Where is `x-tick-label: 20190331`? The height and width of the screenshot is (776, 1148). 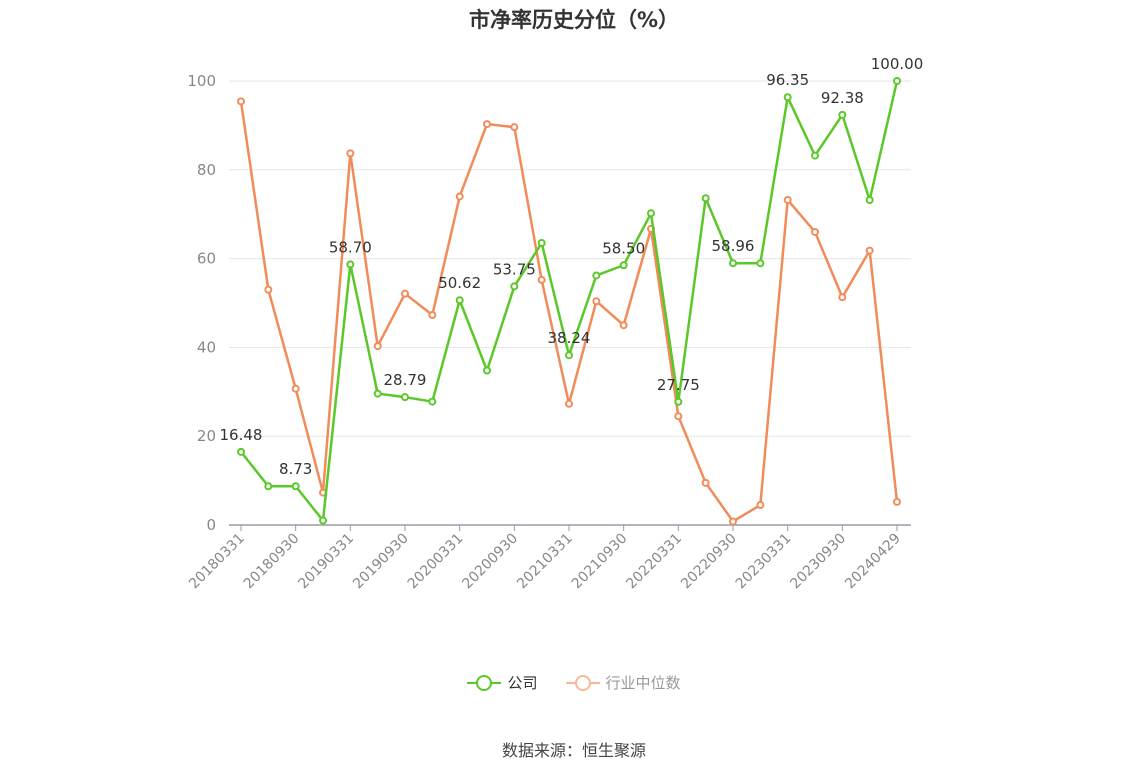 x-tick-label: 20190331 is located at coordinates (326, 562).